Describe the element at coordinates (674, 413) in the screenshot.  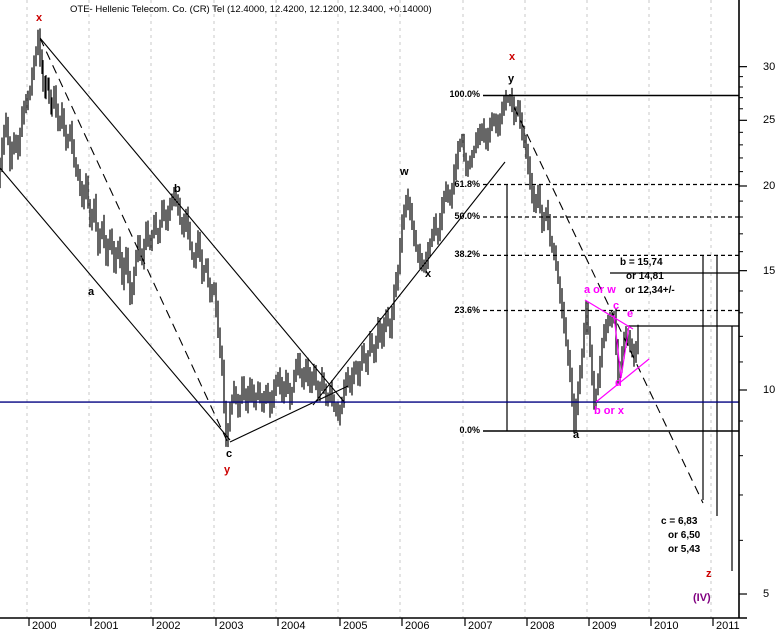
I see `projection-lines` at that location.